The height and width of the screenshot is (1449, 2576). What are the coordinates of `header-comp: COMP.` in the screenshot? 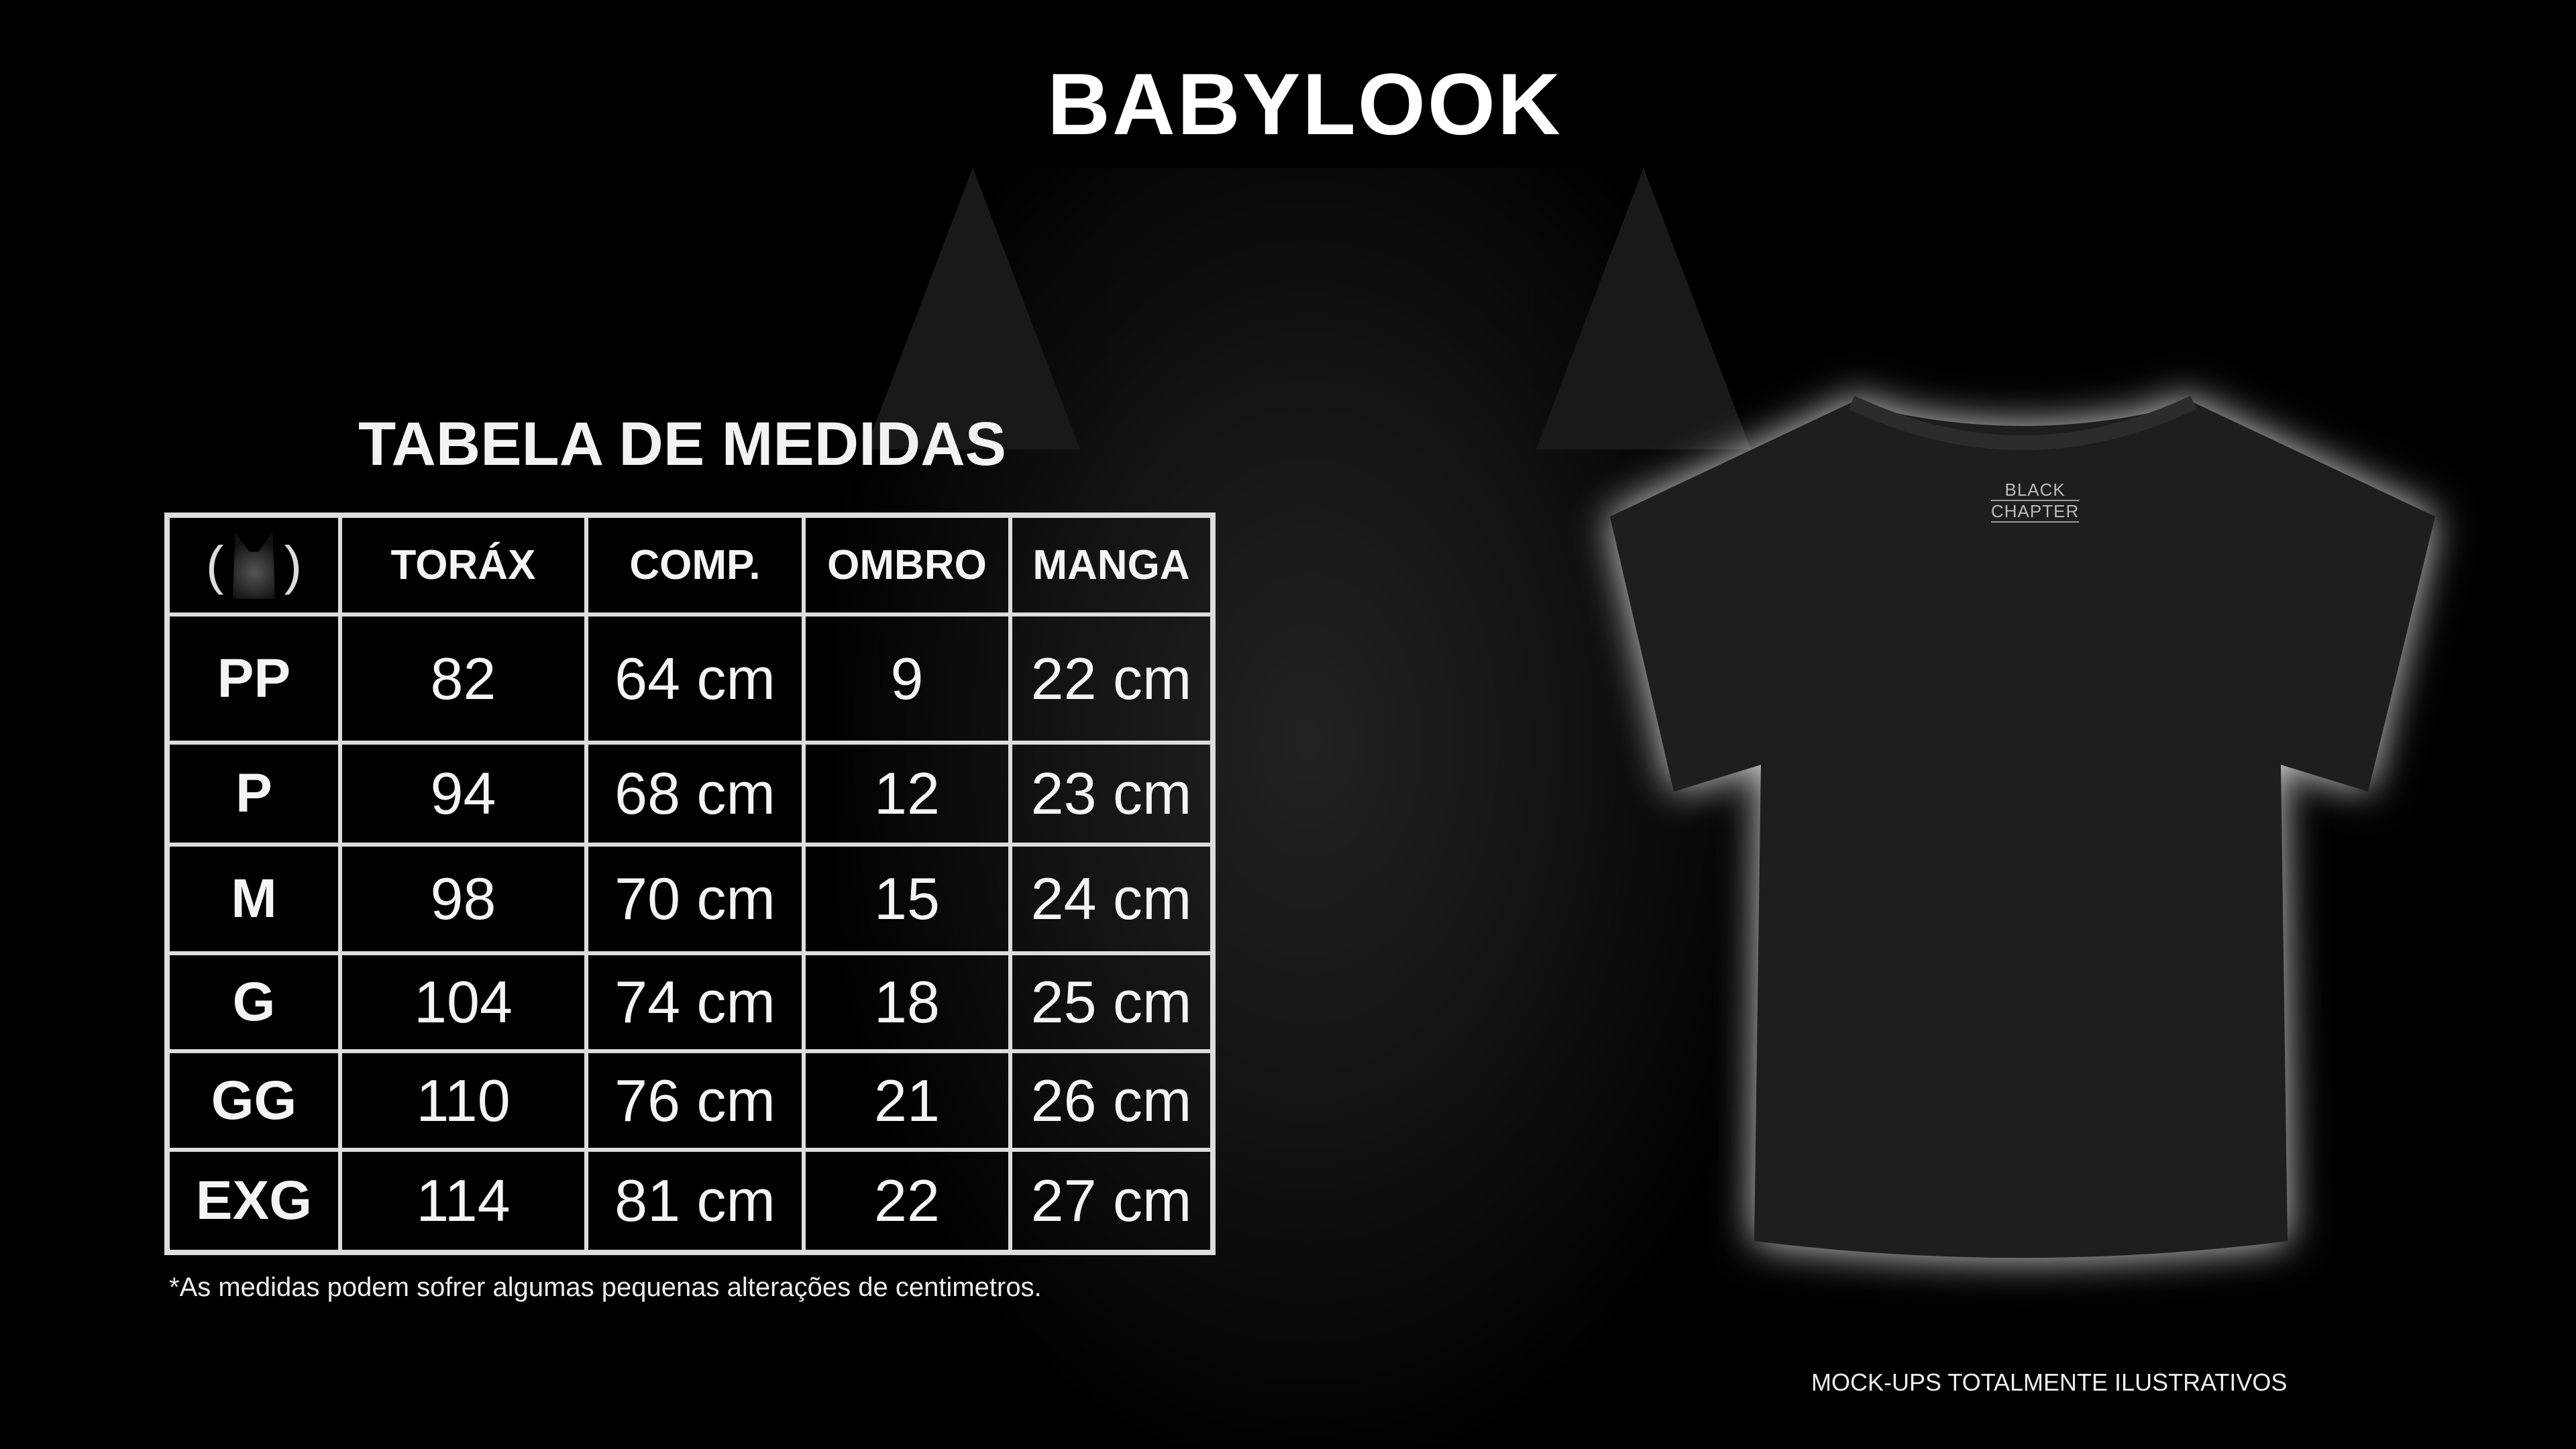 It's located at (695, 565).